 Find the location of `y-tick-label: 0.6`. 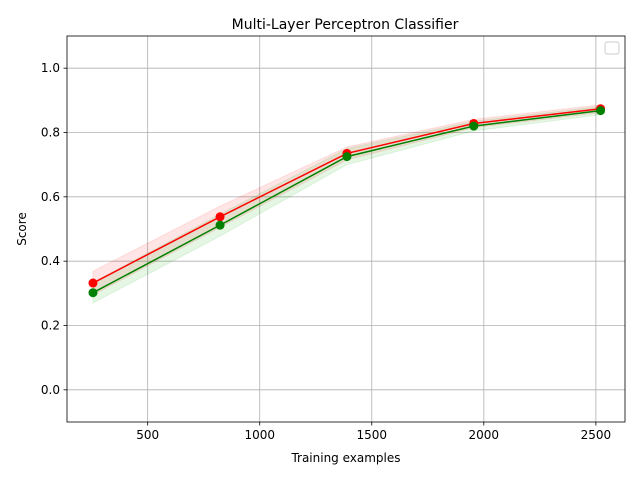

y-tick-label: 0.6 is located at coordinates (50, 197).